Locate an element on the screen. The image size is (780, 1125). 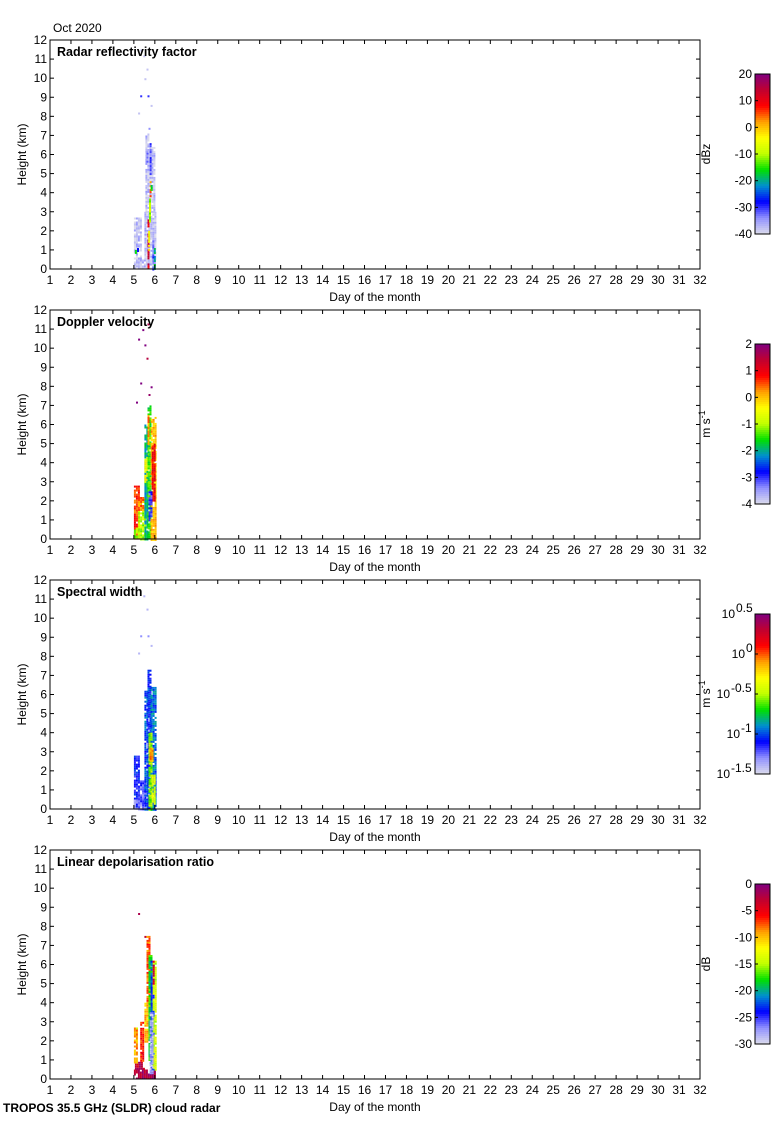
x-tick-label: 30 is located at coordinates (658, 820).